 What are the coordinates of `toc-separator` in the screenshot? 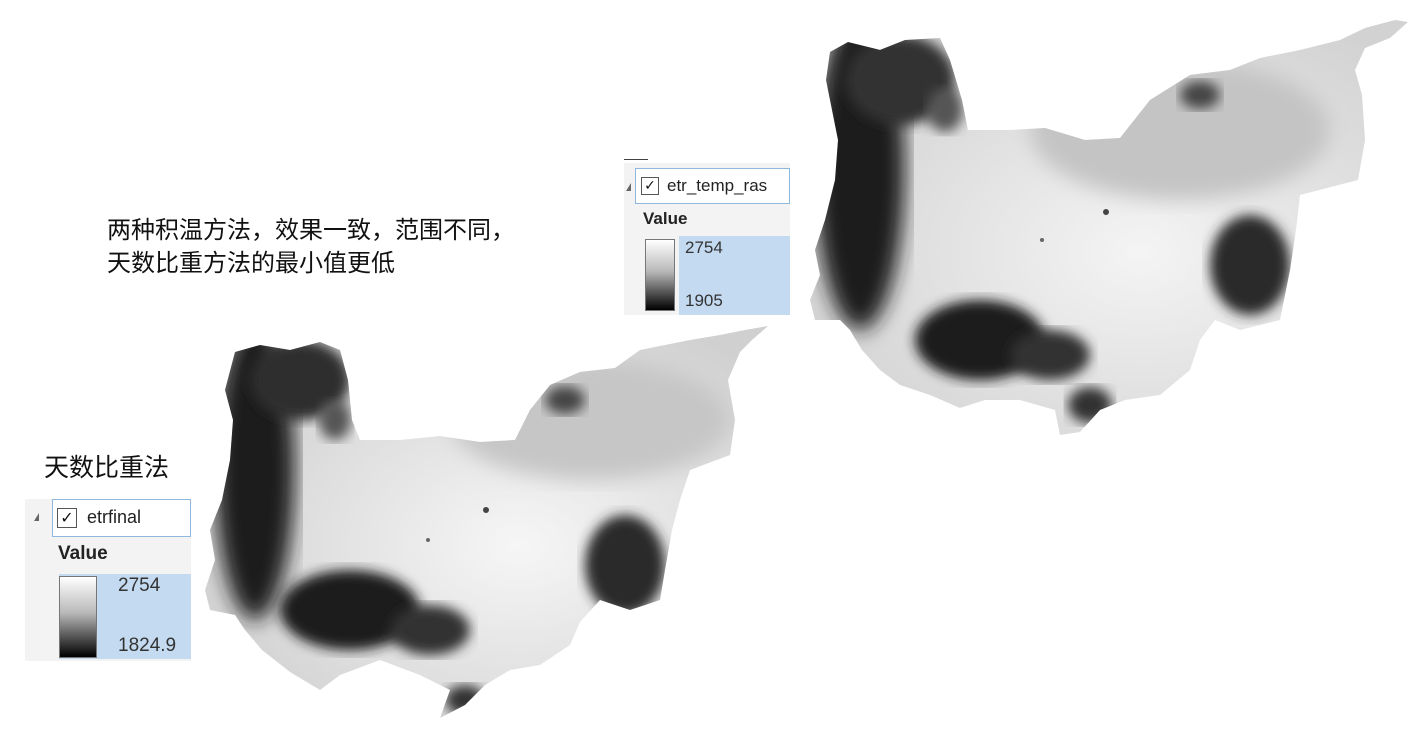 It's located at (636, 159).